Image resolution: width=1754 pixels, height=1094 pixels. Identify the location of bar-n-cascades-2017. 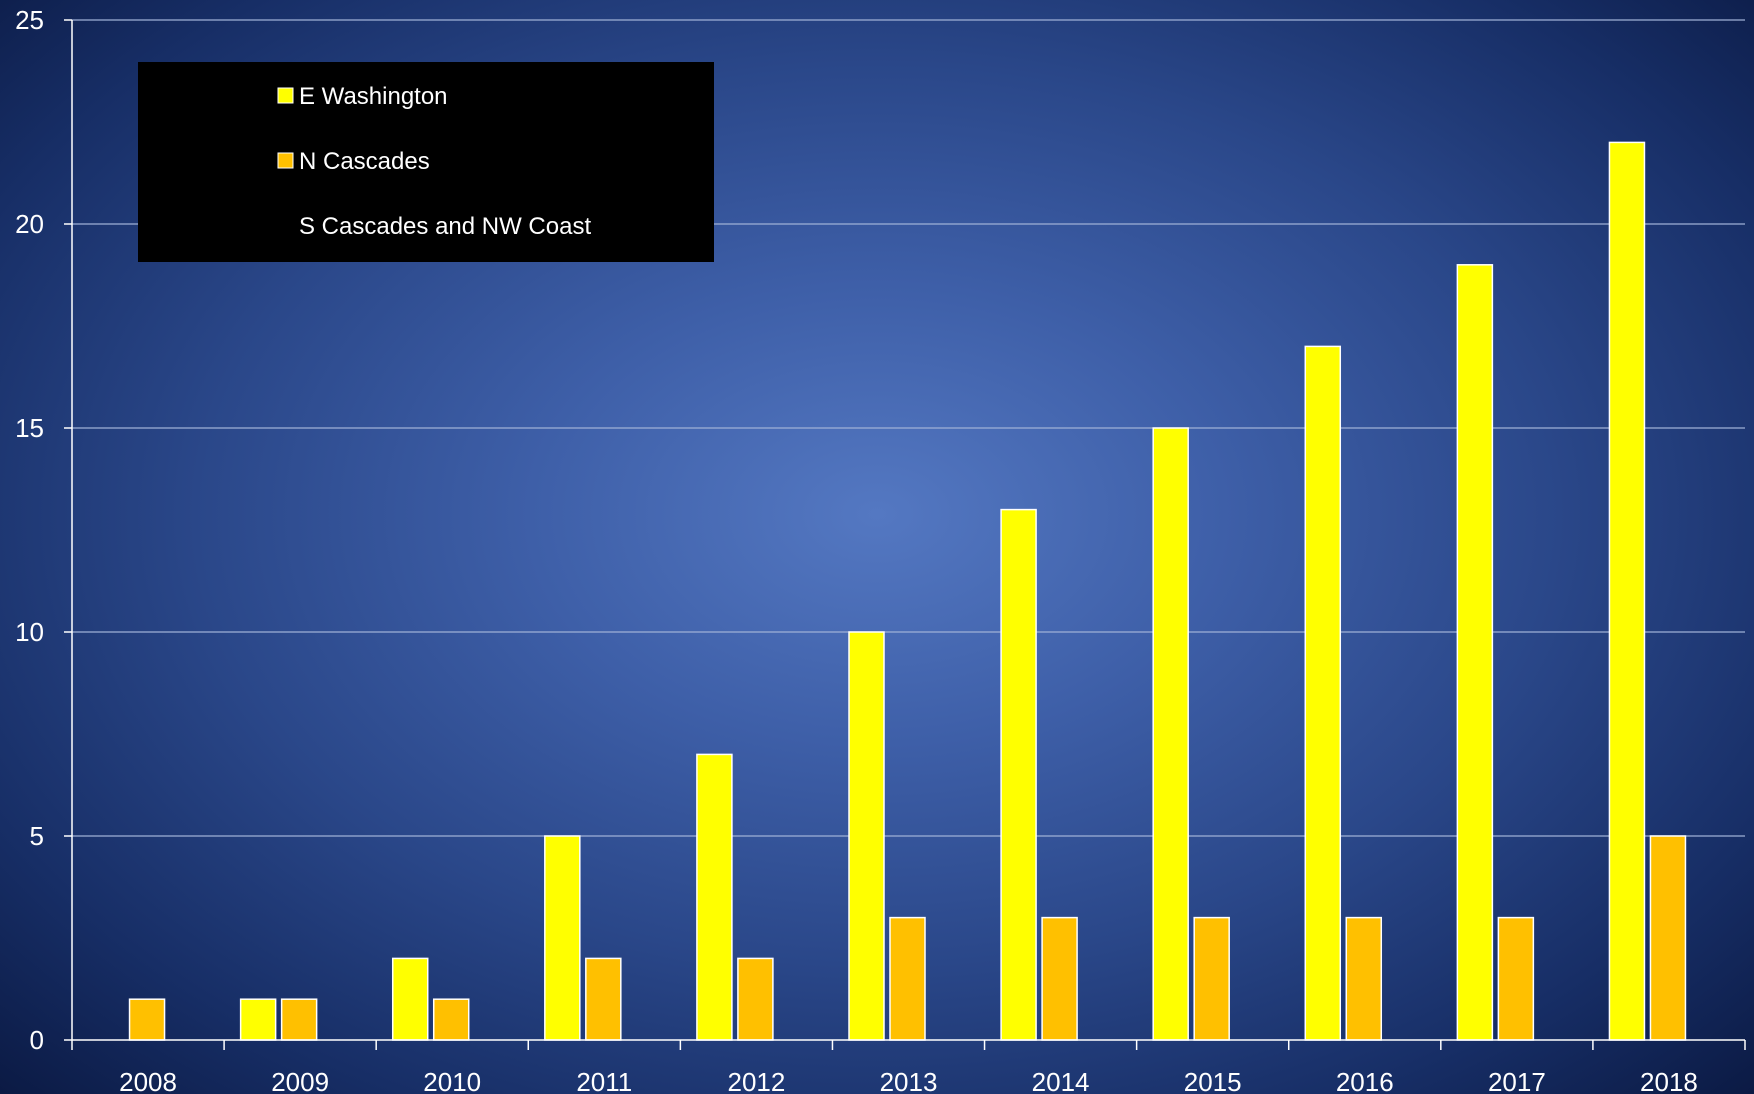
(1516, 978).